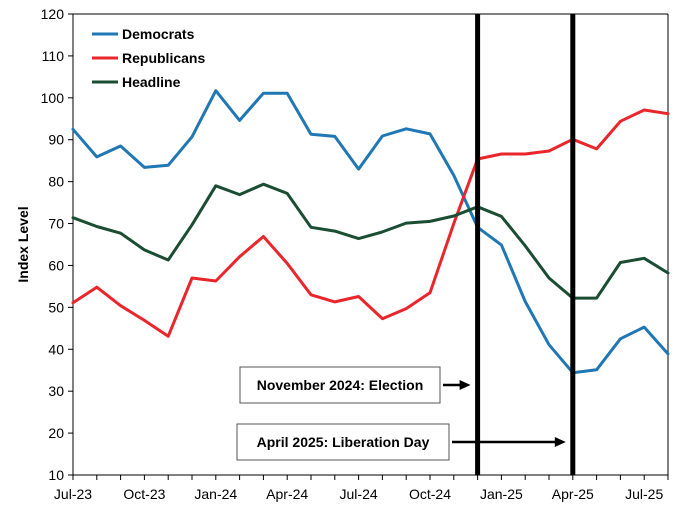  Describe the element at coordinates (573, 494) in the screenshot. I see `x-tick-label: Apr-25` at that location.